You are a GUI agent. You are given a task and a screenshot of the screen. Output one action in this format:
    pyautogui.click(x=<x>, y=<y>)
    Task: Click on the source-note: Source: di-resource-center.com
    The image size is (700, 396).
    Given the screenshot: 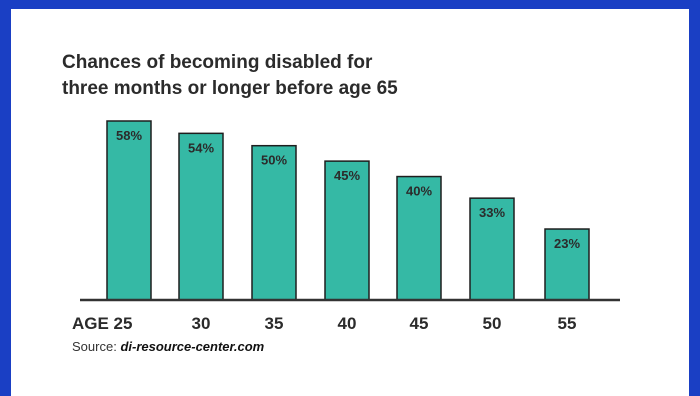 What is the action you would take?
    pyautogui.click(x=168, y=346)
    